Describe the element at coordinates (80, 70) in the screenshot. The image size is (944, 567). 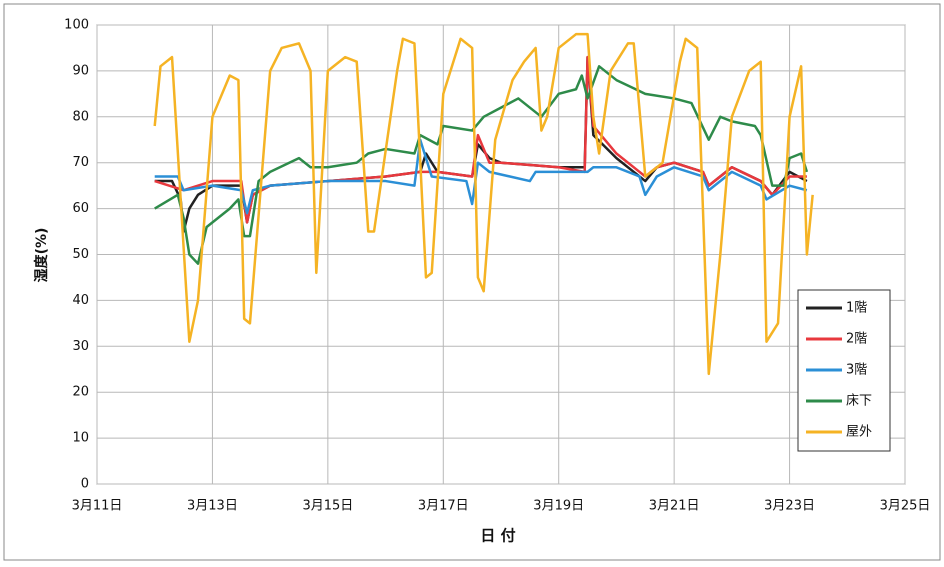
I see `y-tick-label: 90` at that location.